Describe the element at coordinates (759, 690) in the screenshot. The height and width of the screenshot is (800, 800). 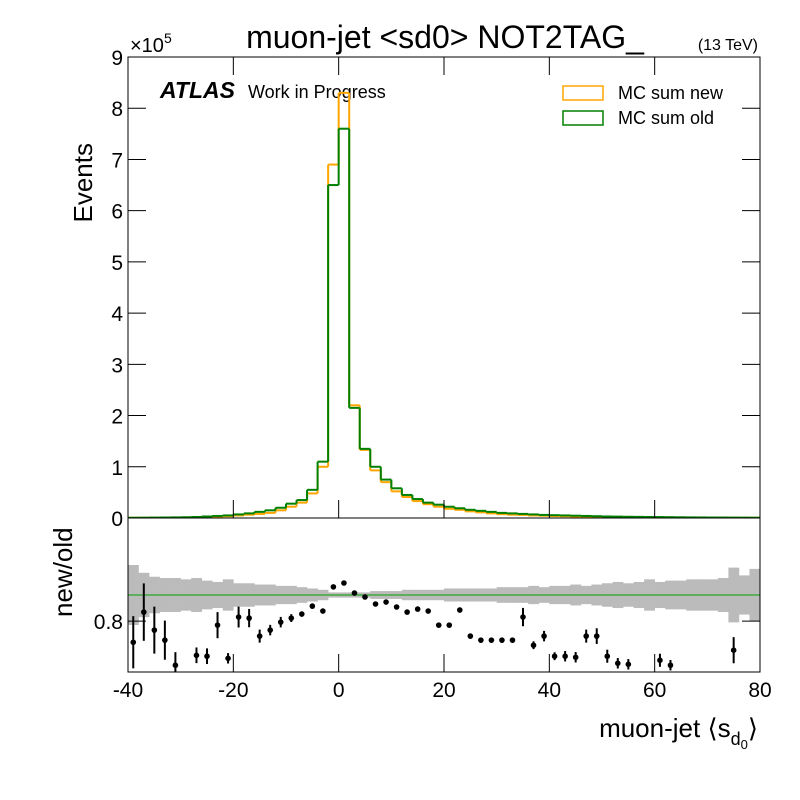
I see `x-tick-label: 80` at that location.